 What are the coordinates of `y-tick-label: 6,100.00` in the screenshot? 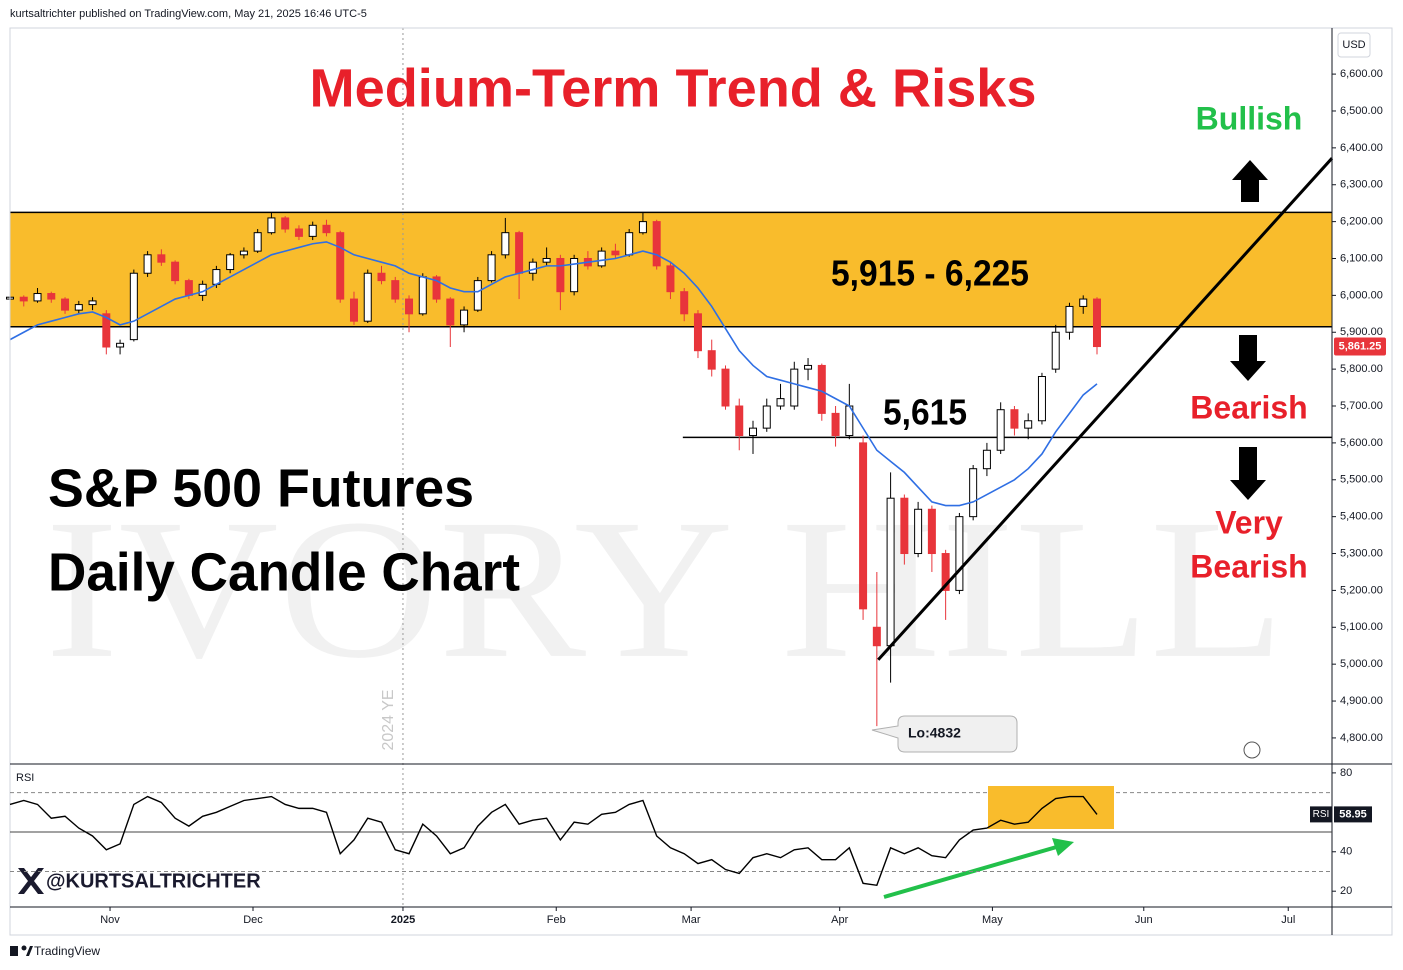 It's located at (1361, 258).